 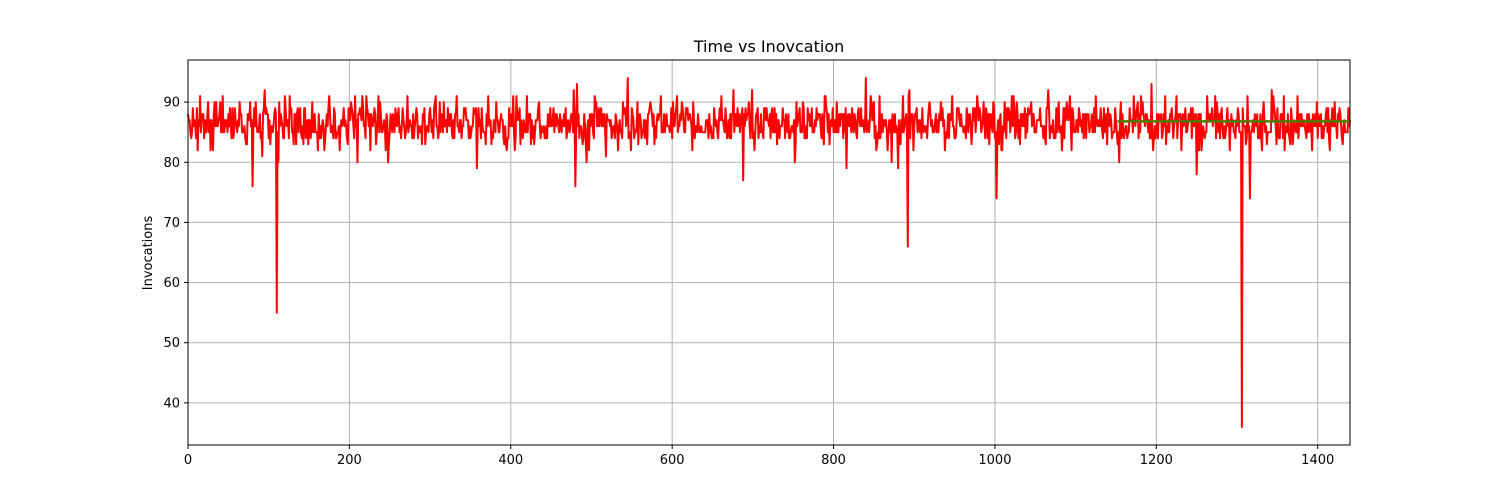 What do you see at coordinates (171, 343) in the screenshot?
I see `y-tick-label: 50` at bounding box center [171, 343].